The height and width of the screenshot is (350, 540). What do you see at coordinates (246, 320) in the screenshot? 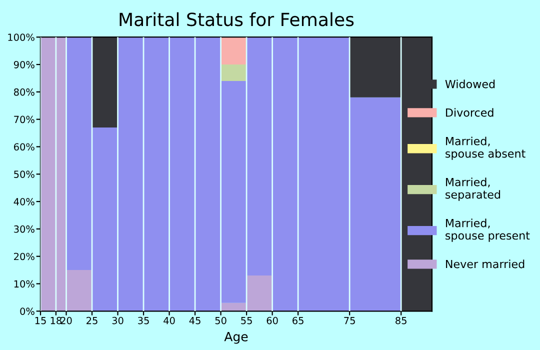
I see `x-tick-label: 55` at bounding box center [246, 320].